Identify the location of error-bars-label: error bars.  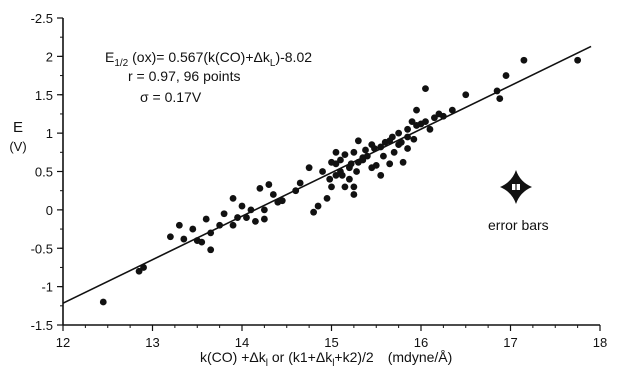
(518, 225).